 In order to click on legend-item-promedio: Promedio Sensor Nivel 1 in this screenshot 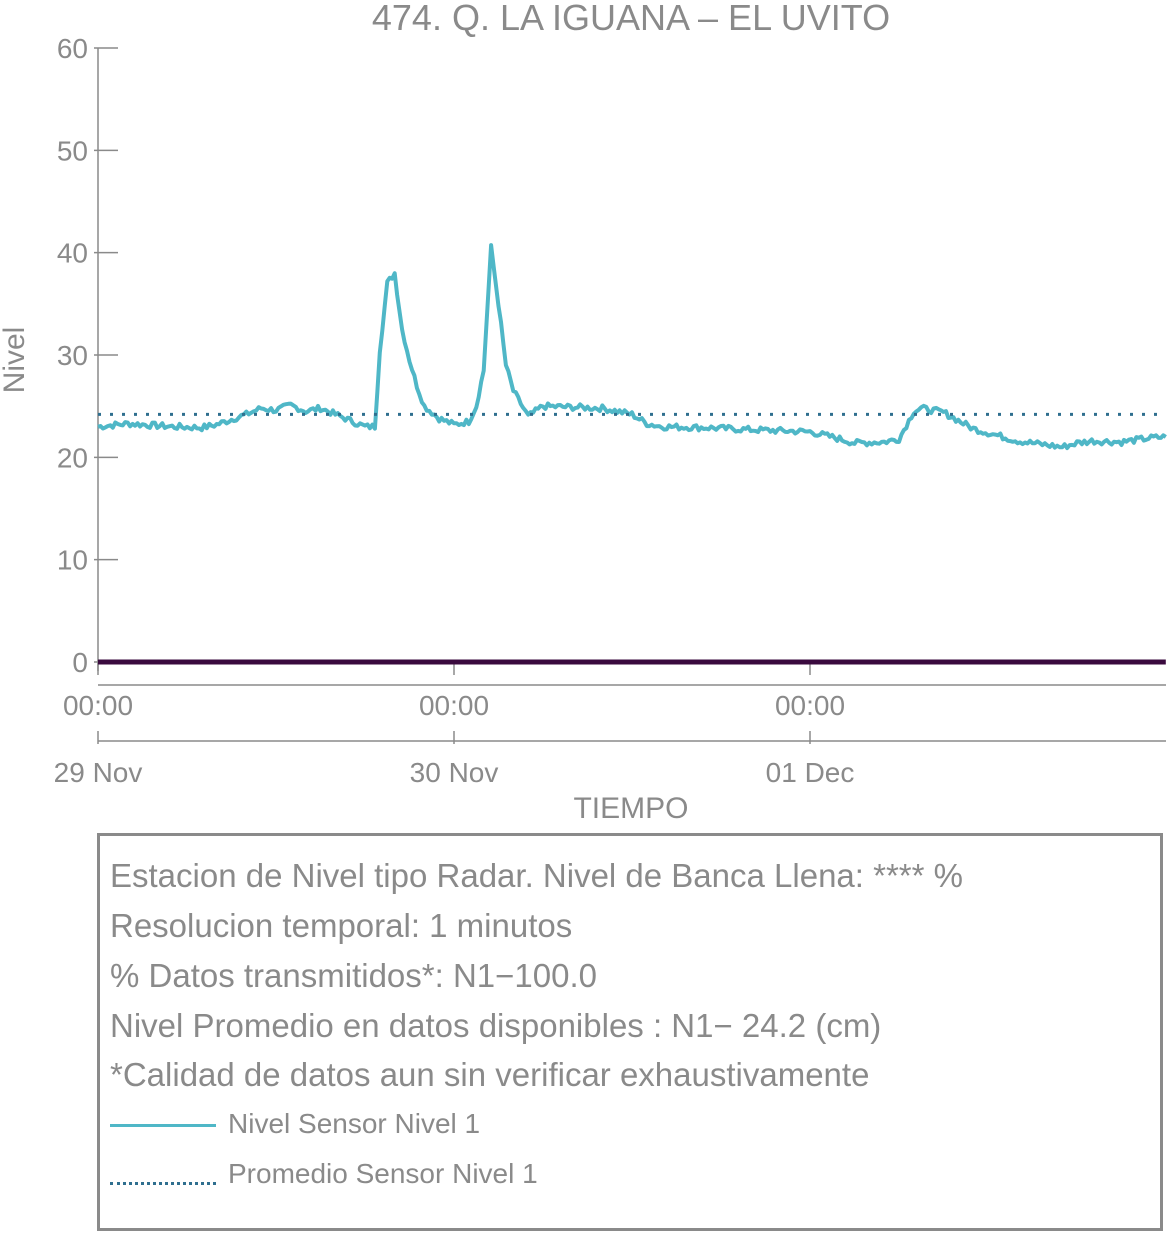, I will do `click(410, 1175)`.